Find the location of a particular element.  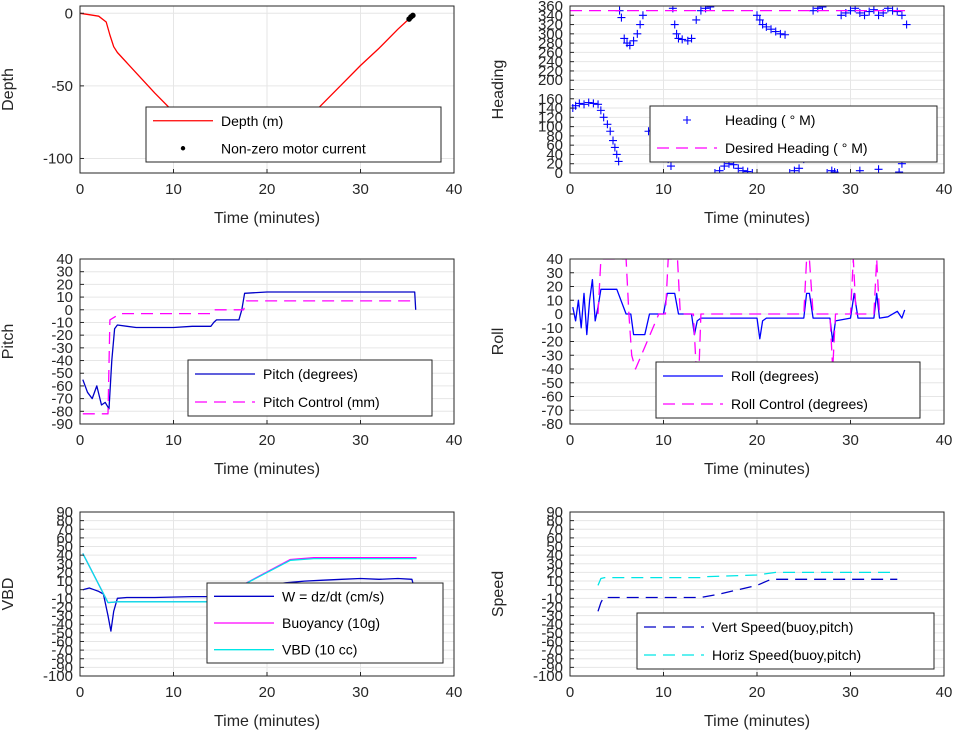

y-tick-label: -60 is located at coordinates (62, 386).